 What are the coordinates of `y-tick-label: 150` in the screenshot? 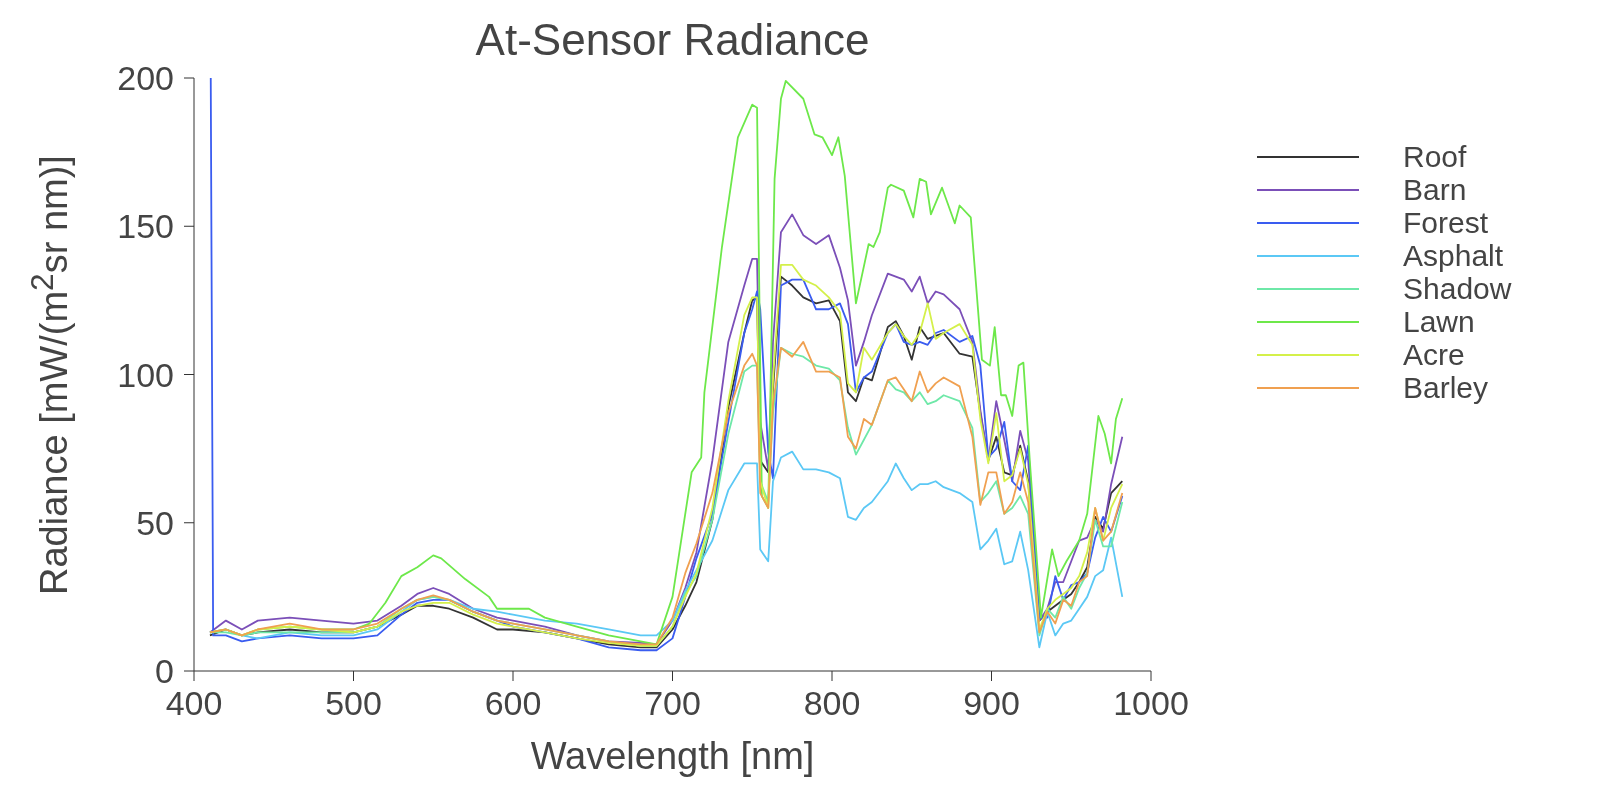 It's located at (145, 226).